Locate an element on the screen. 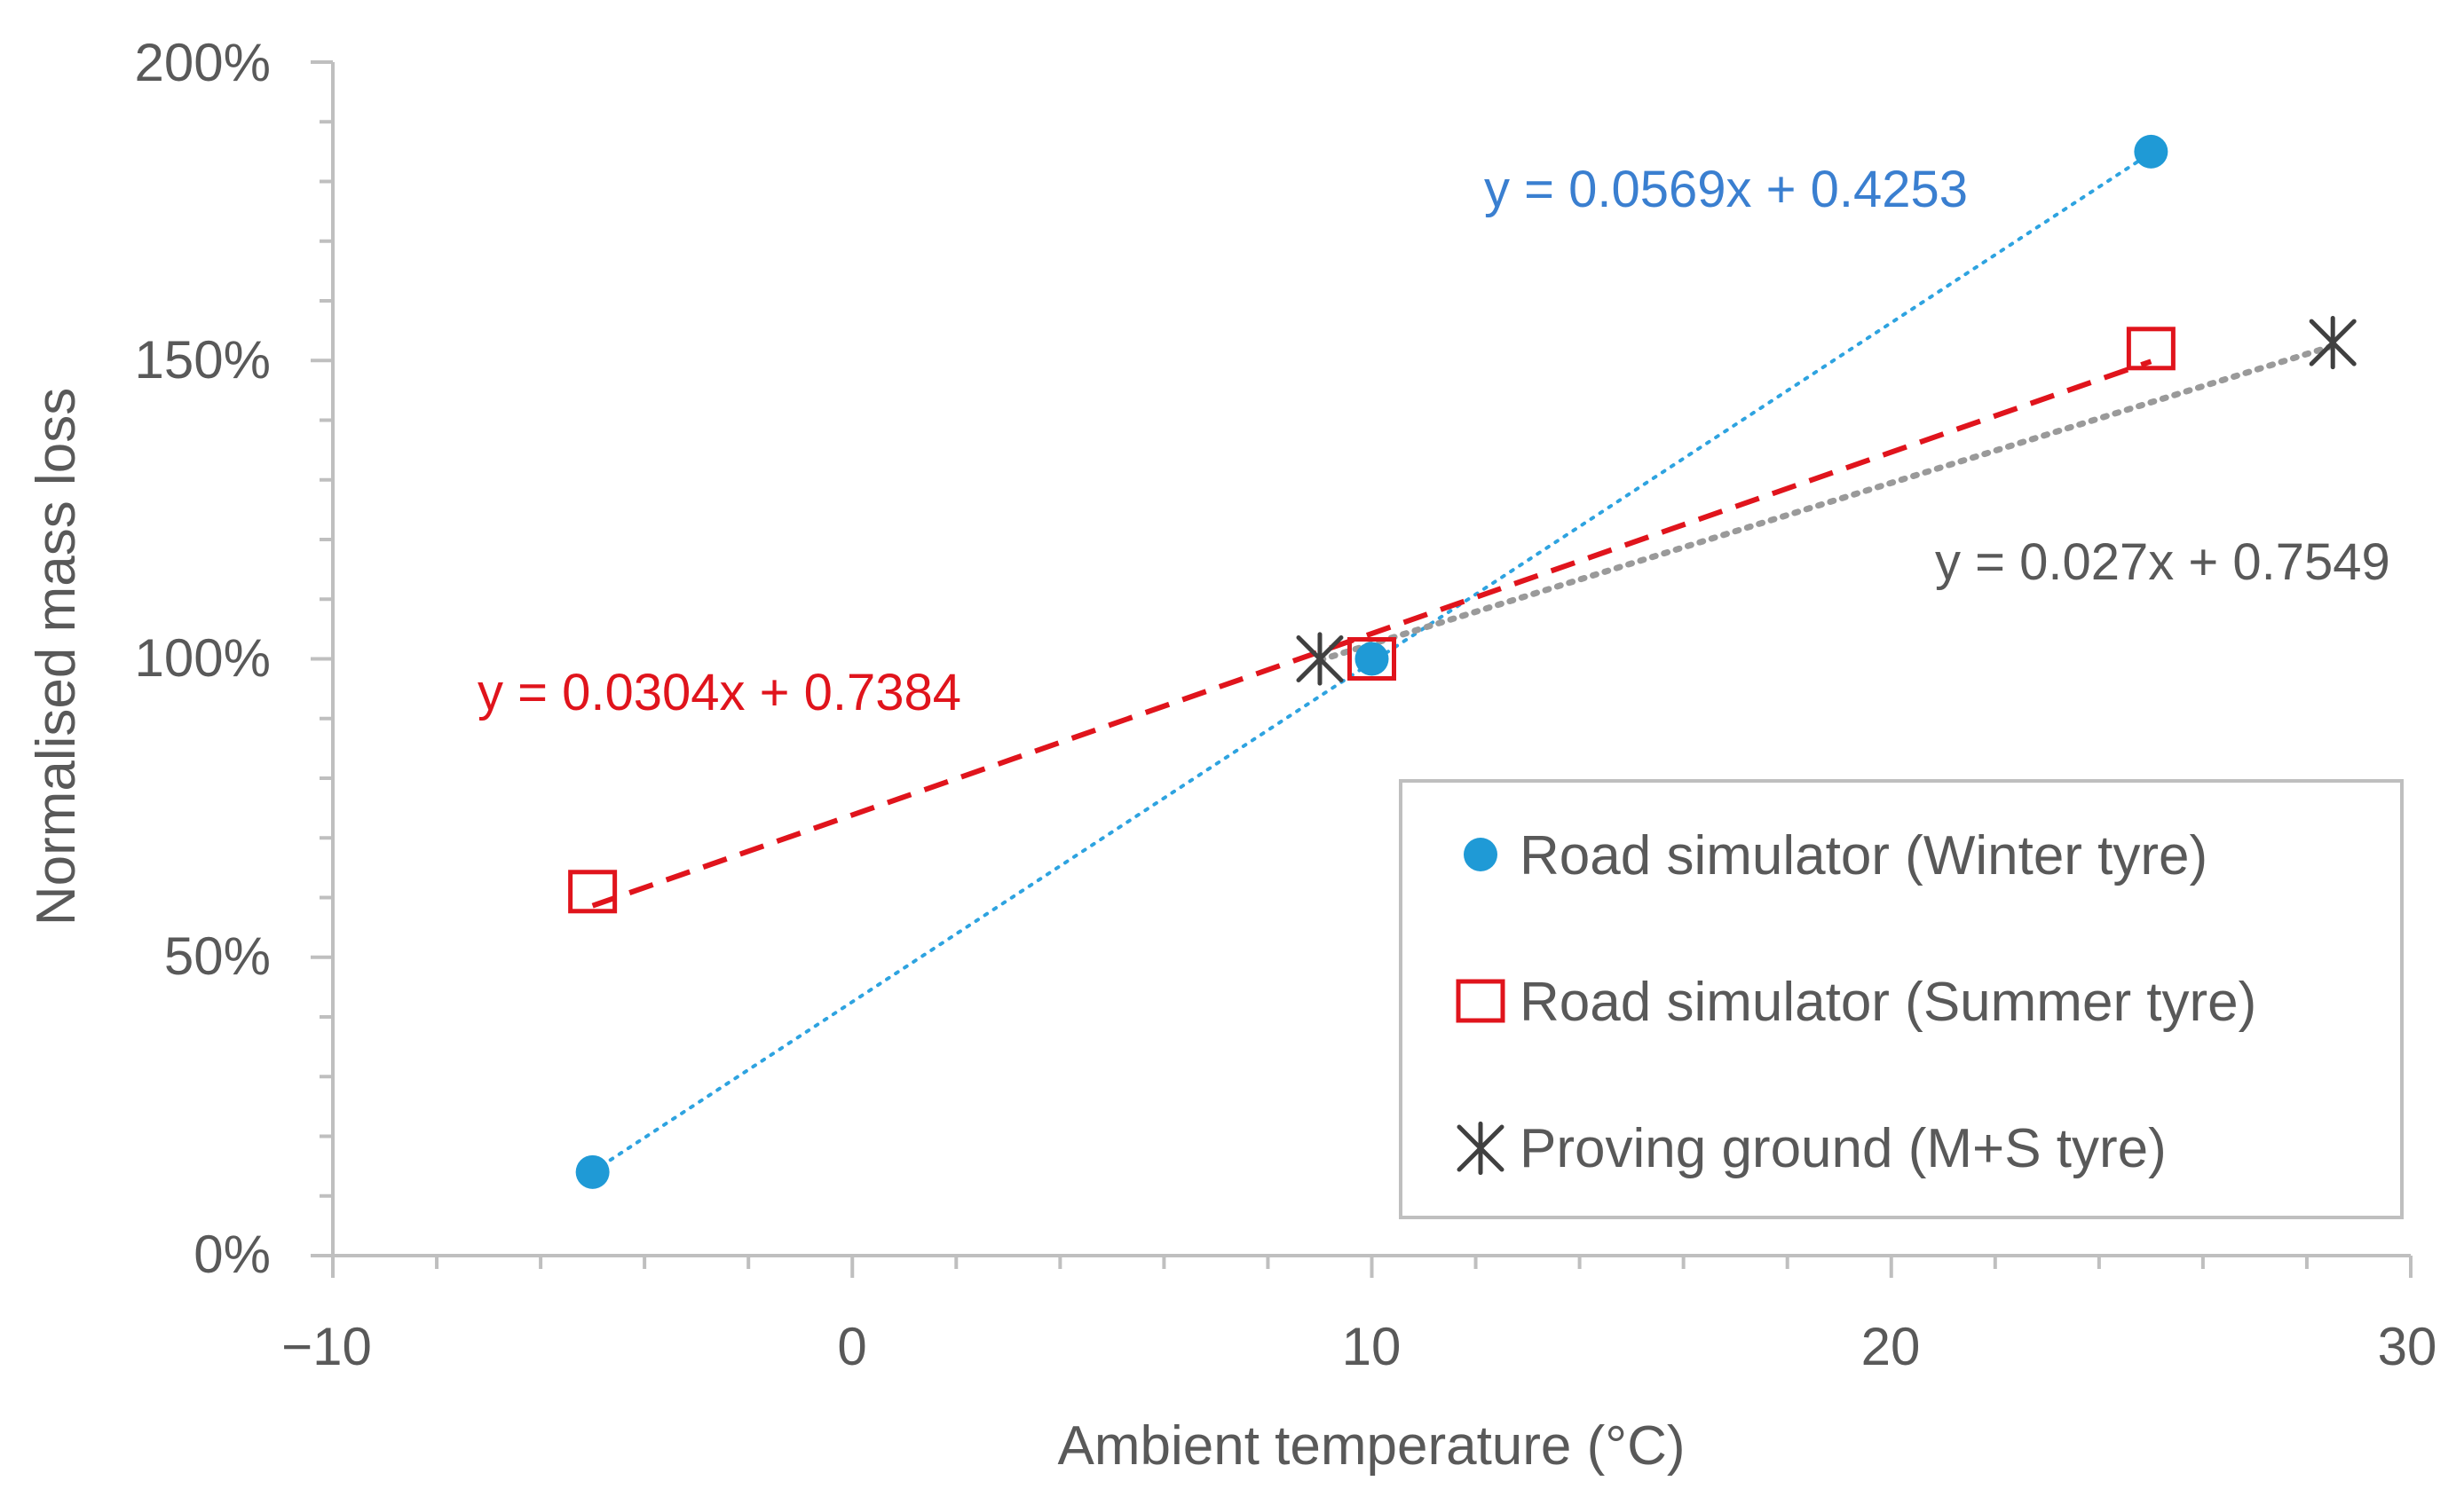  equation-summer-tyre: y = 0.0304x + 0.7384 is located at coordinates (720, 692).